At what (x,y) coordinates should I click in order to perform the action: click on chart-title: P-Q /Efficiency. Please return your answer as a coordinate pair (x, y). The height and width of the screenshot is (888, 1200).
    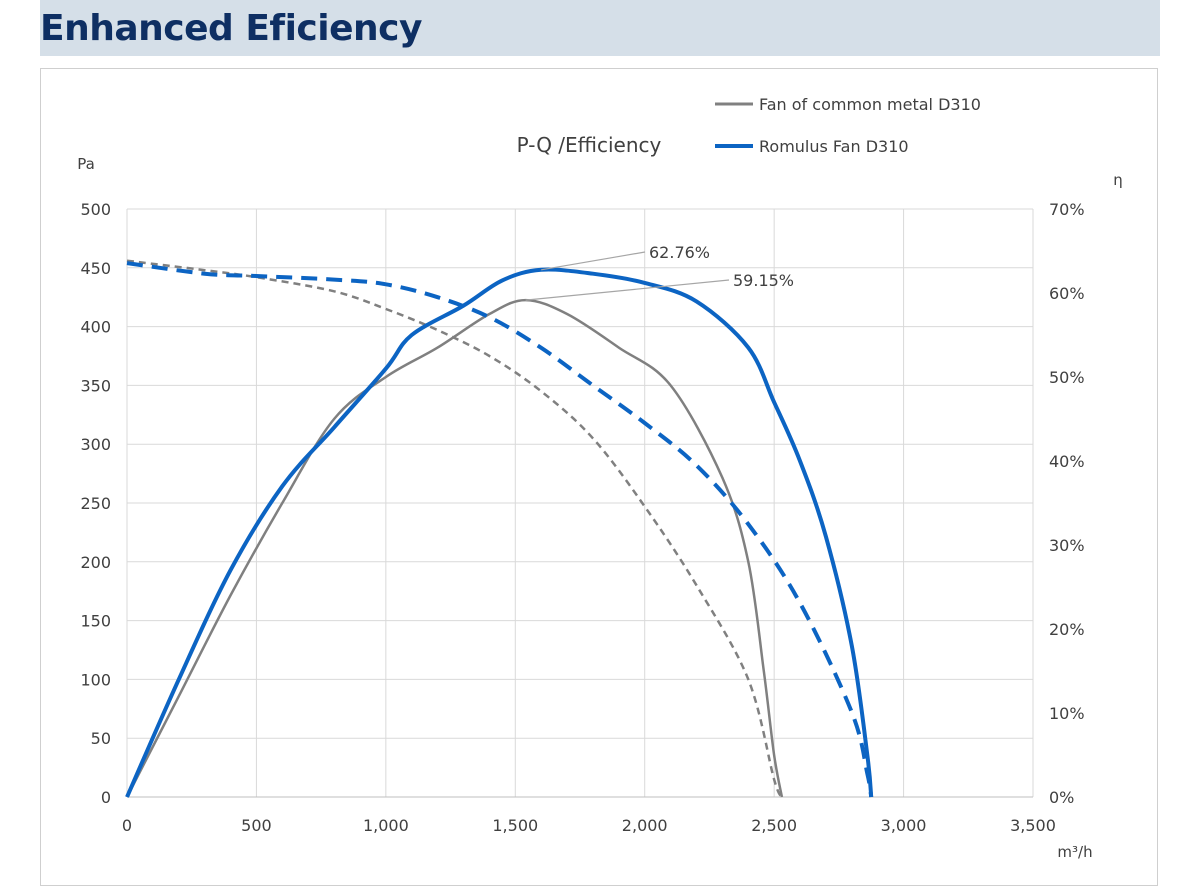
    Looking at the image, I should click on (589, 145).